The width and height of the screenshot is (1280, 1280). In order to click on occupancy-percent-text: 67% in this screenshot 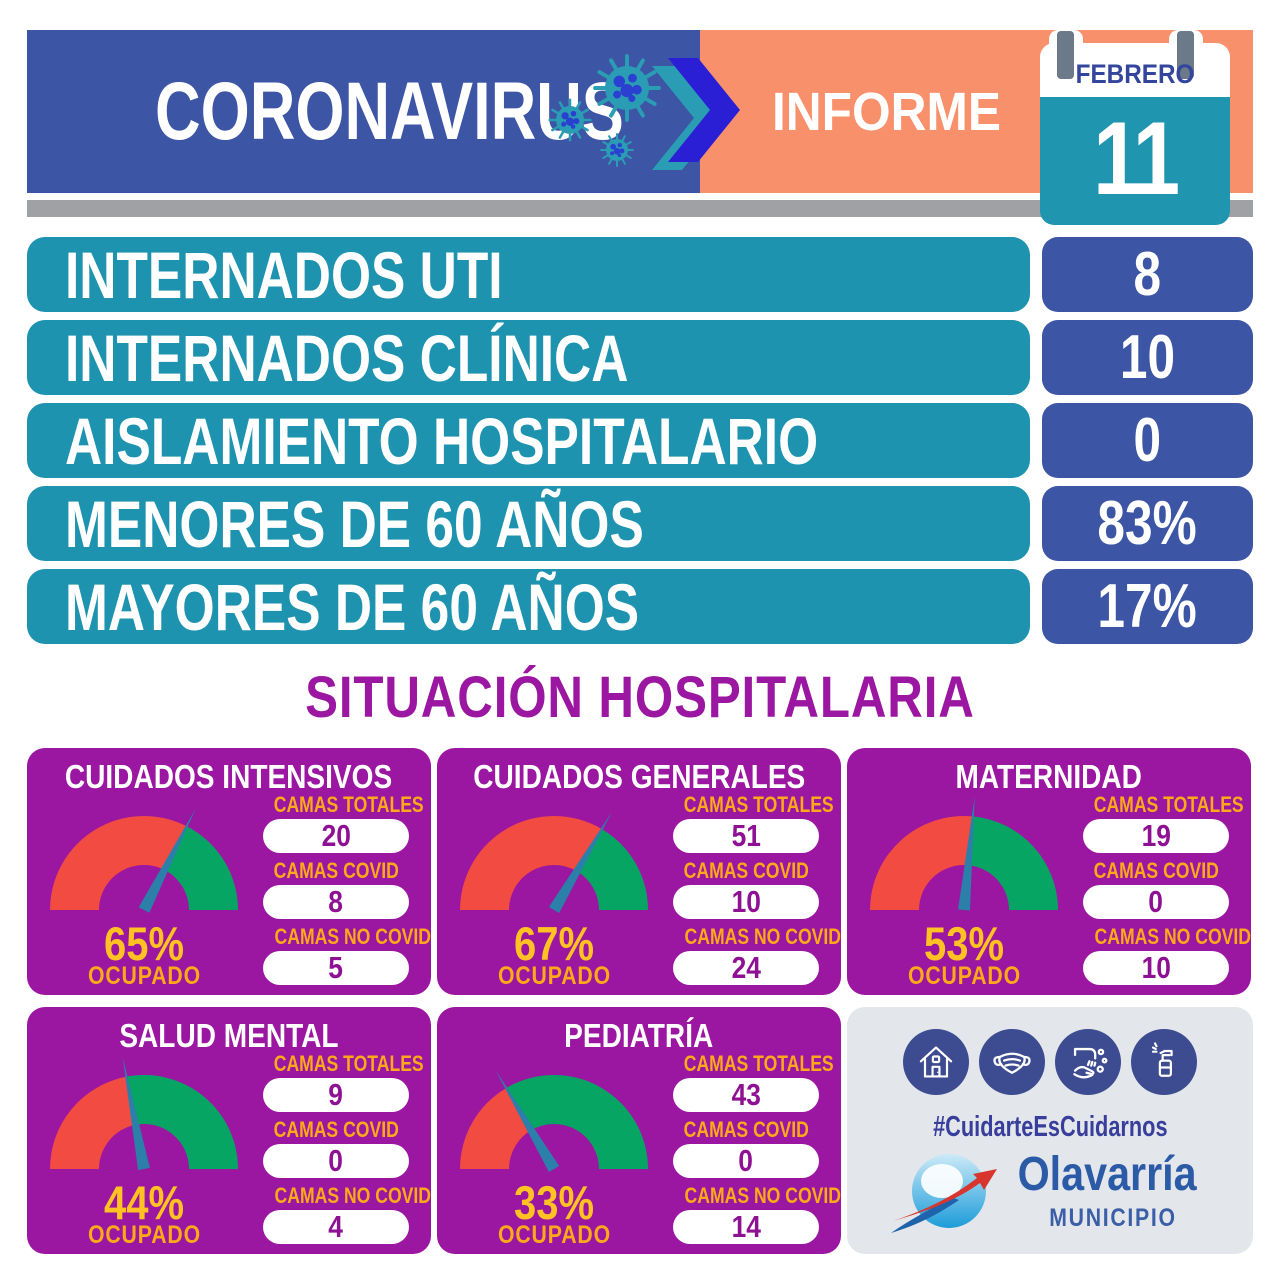, I will do `click(554, 943)`.